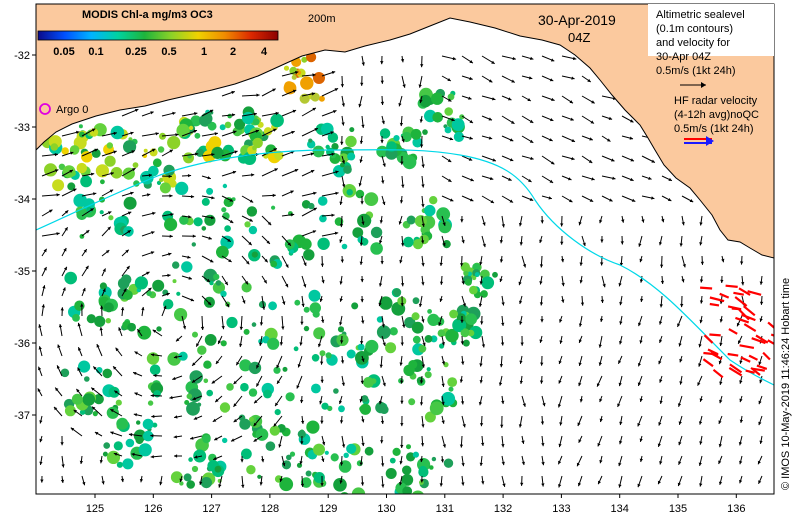  Describe the element at coordinates (322, 19) in the screenshot. I see `isobath-label: 200m` at that location.